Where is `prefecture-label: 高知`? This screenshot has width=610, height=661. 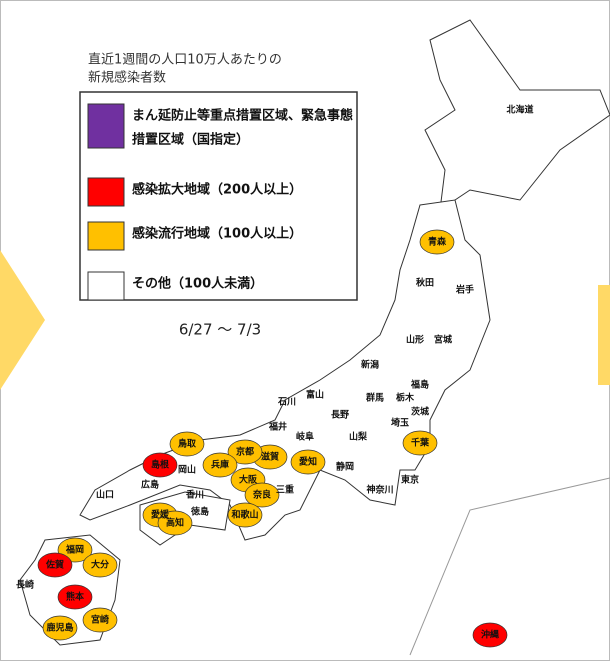
prefecture-label: 高知 is located at coordinates (175, 523).